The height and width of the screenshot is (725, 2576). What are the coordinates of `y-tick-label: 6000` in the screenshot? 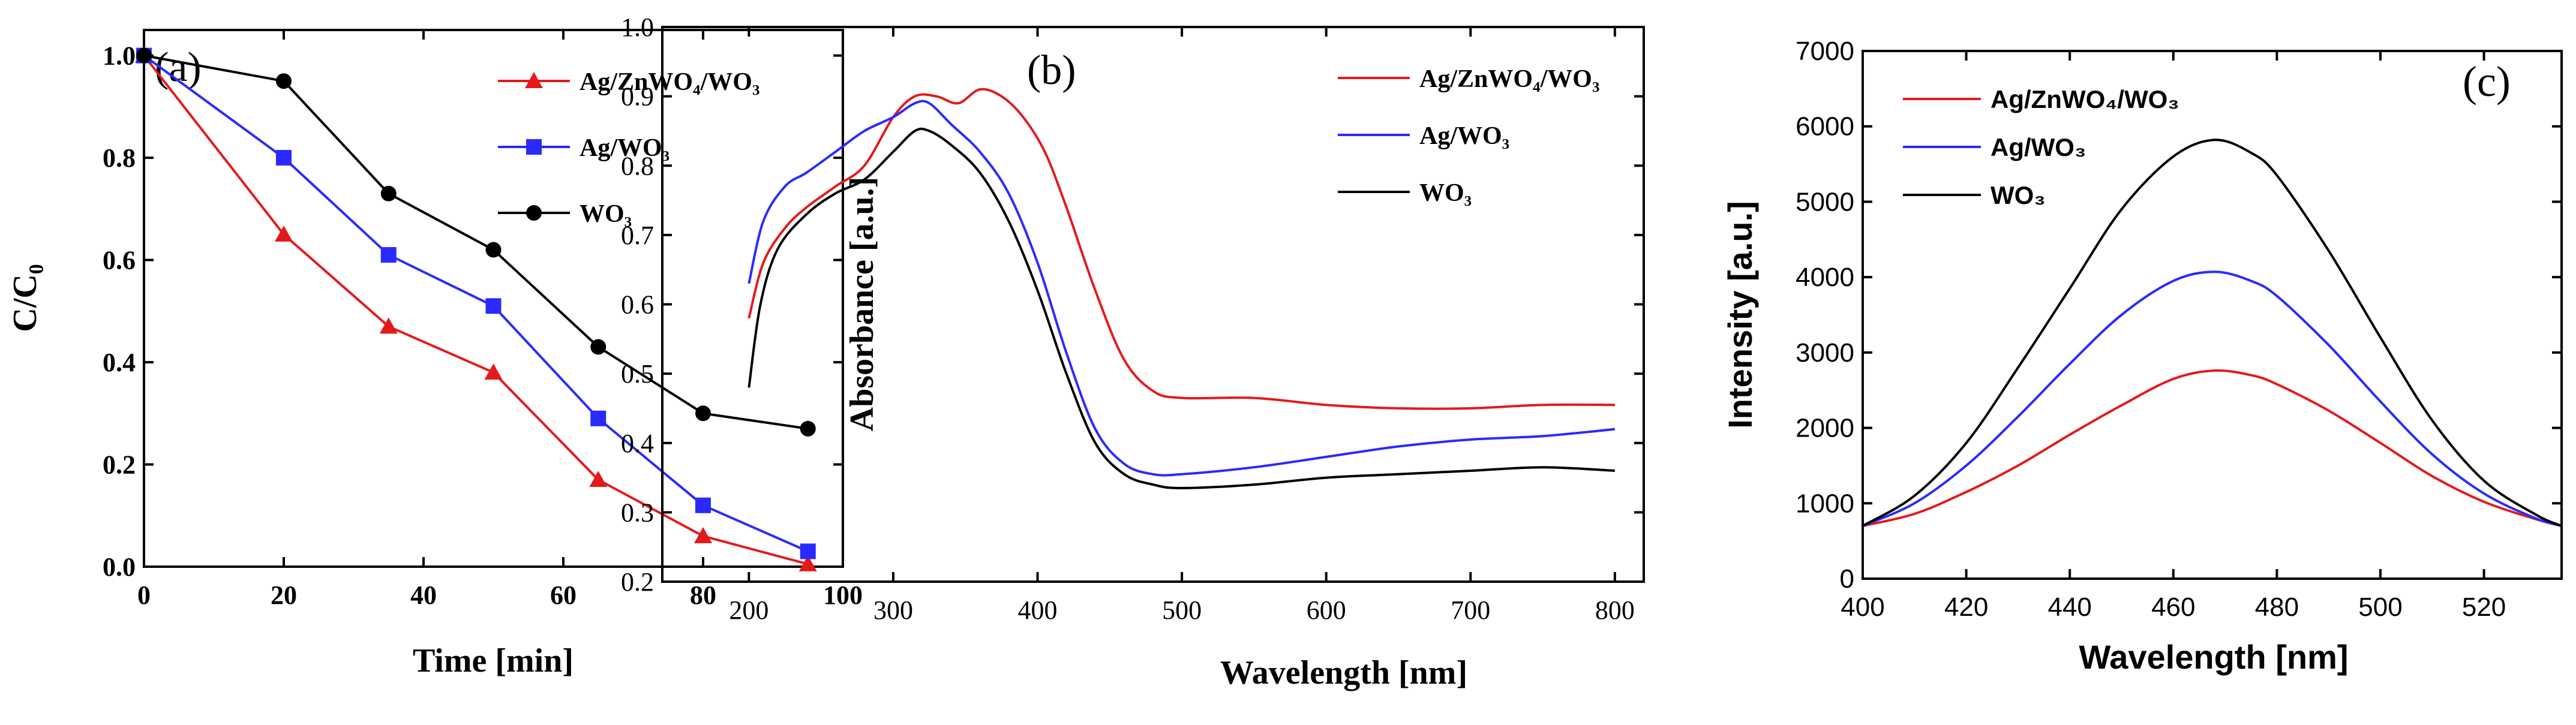 It's located at (1825, 127).